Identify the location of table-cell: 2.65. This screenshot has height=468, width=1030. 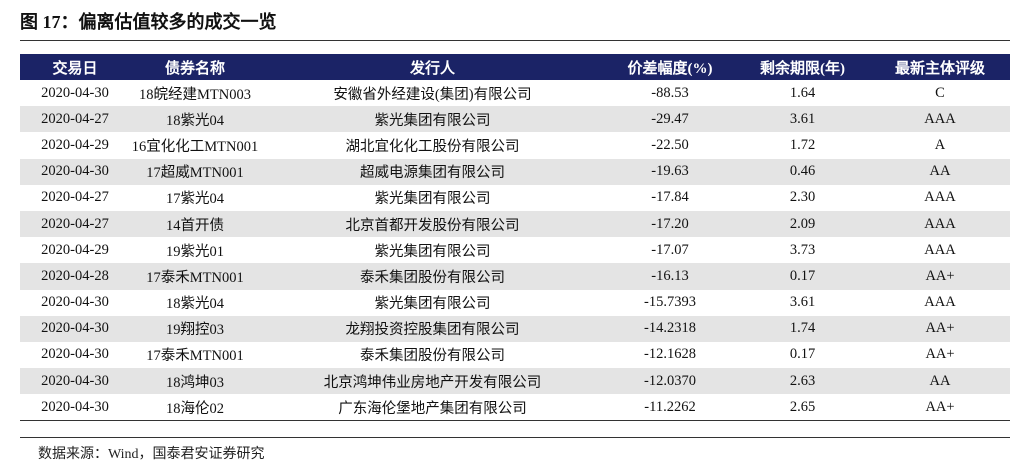
(802, 408).